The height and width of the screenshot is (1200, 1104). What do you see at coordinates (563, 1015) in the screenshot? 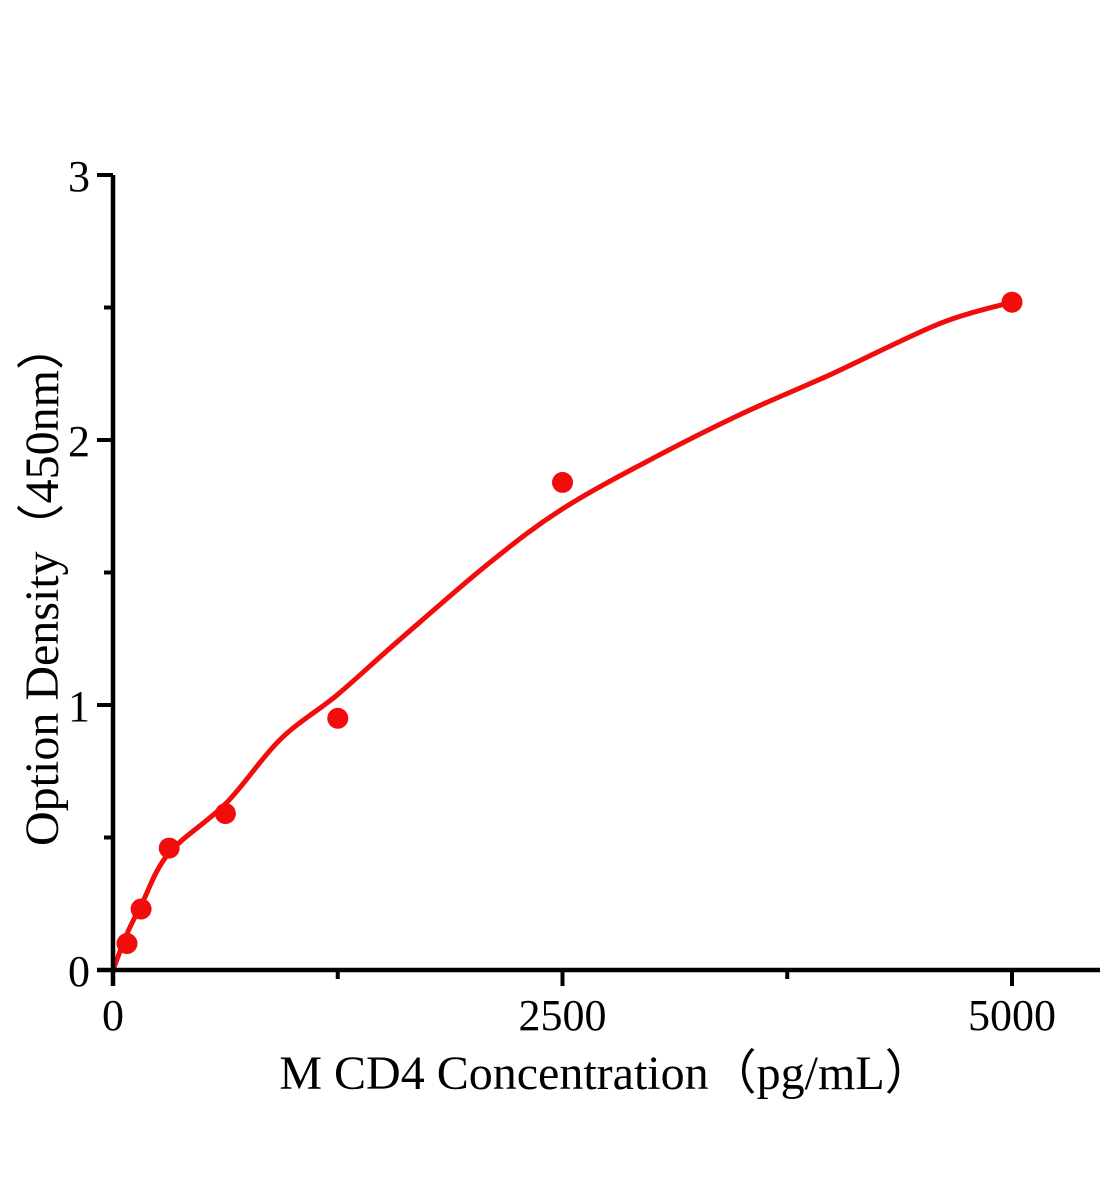
I see `x-tick-label: 2500` at bounding box center [563, 1015].